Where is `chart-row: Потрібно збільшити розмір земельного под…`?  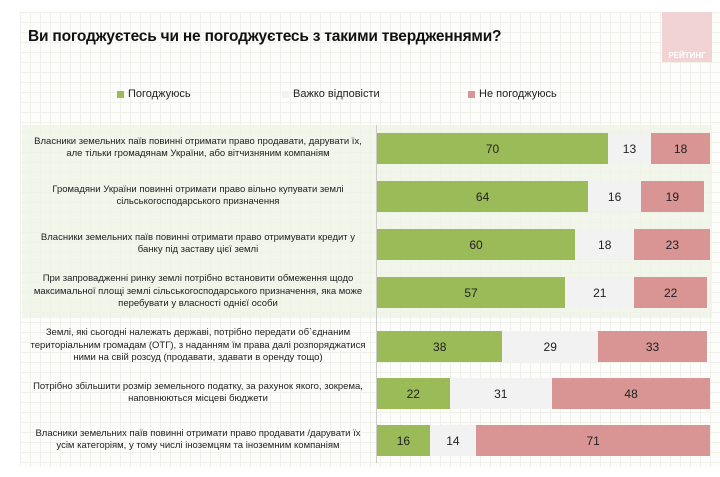
chart-row: Потрібно збільшити розмір земельного под… is located at coordinates (360, 393).